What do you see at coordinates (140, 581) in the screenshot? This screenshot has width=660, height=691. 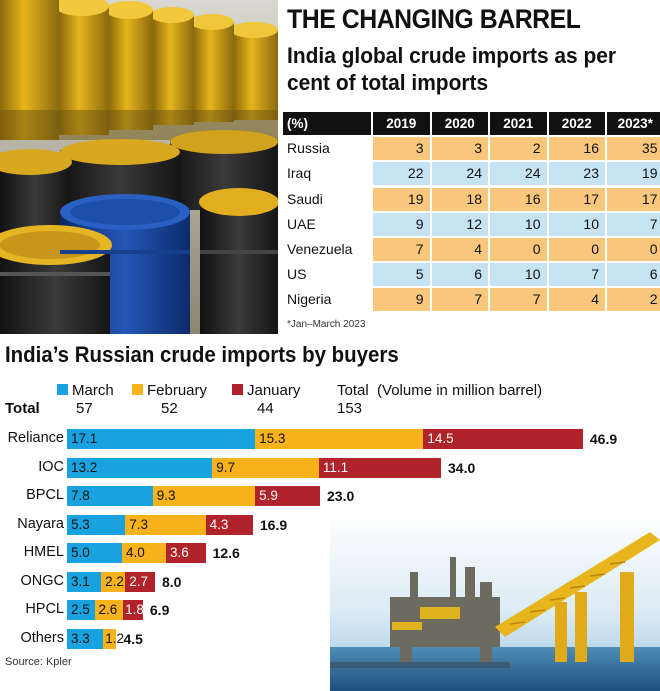 I see `bar-january: 2.7` at bounding box center [140, 581].